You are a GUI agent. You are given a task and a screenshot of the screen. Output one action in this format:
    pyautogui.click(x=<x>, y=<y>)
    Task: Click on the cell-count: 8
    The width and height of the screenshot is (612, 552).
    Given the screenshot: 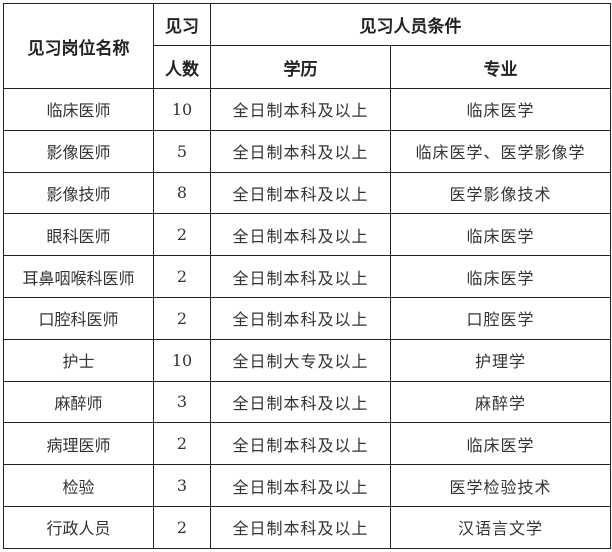 What is the action you would take?
    pyautogui.click(x=182, y=193)
    